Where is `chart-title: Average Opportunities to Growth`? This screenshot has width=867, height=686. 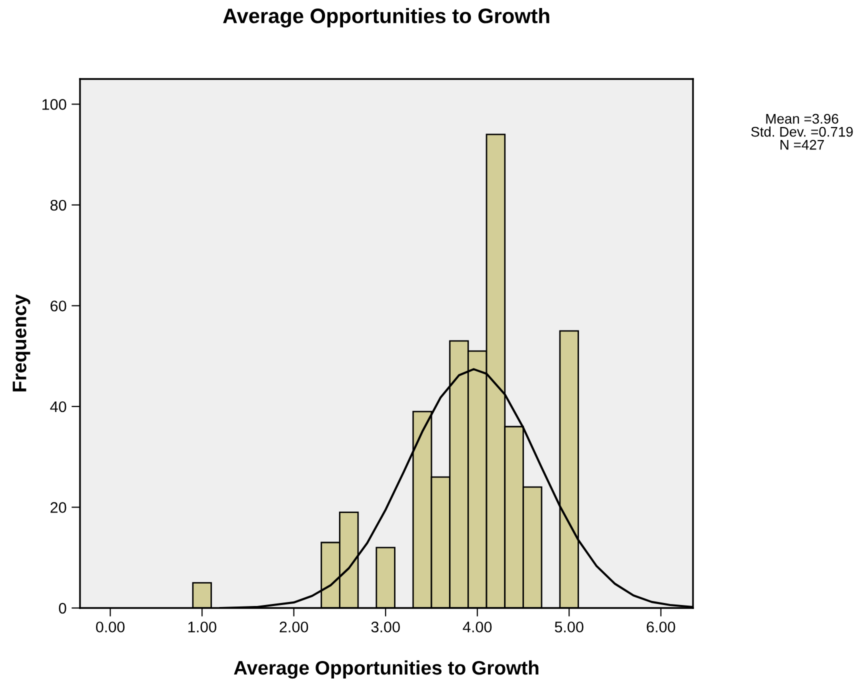 chart-title: Average Opportunities to Growth is located at coordinates (386, 18).